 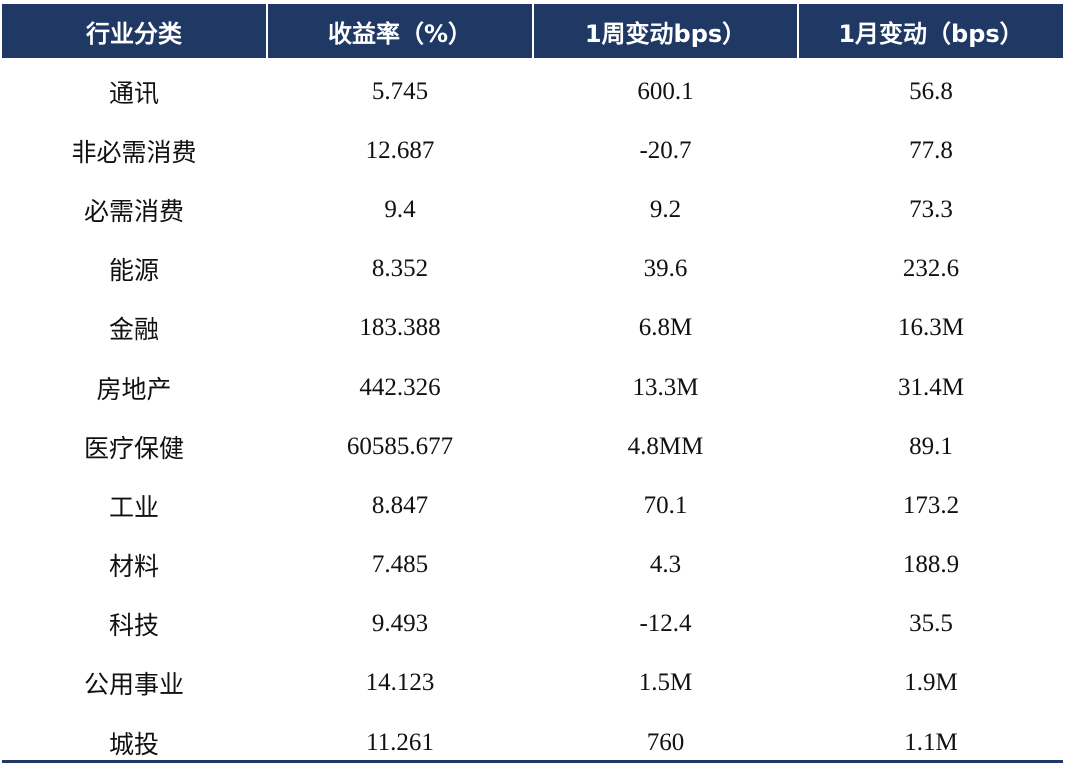 I want to click on yield-cell: 9.493, so click(x=400, y=624).